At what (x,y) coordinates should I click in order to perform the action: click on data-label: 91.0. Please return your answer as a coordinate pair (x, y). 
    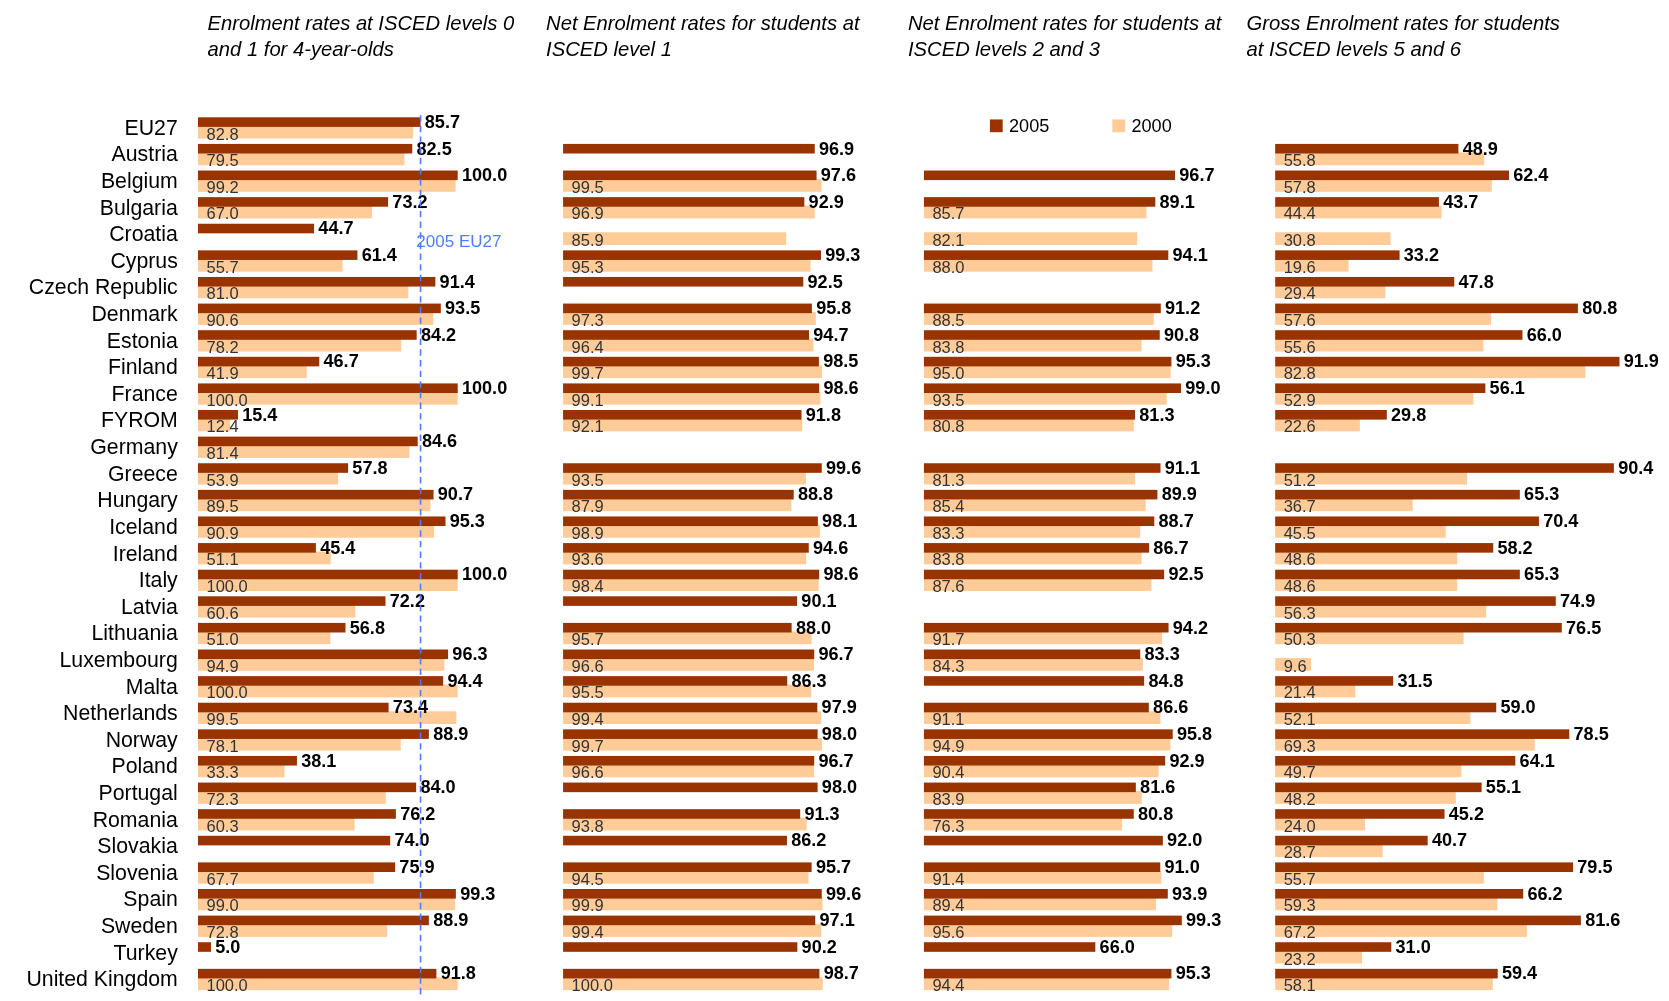
    Looking at the image, I should click on (1182, 867).